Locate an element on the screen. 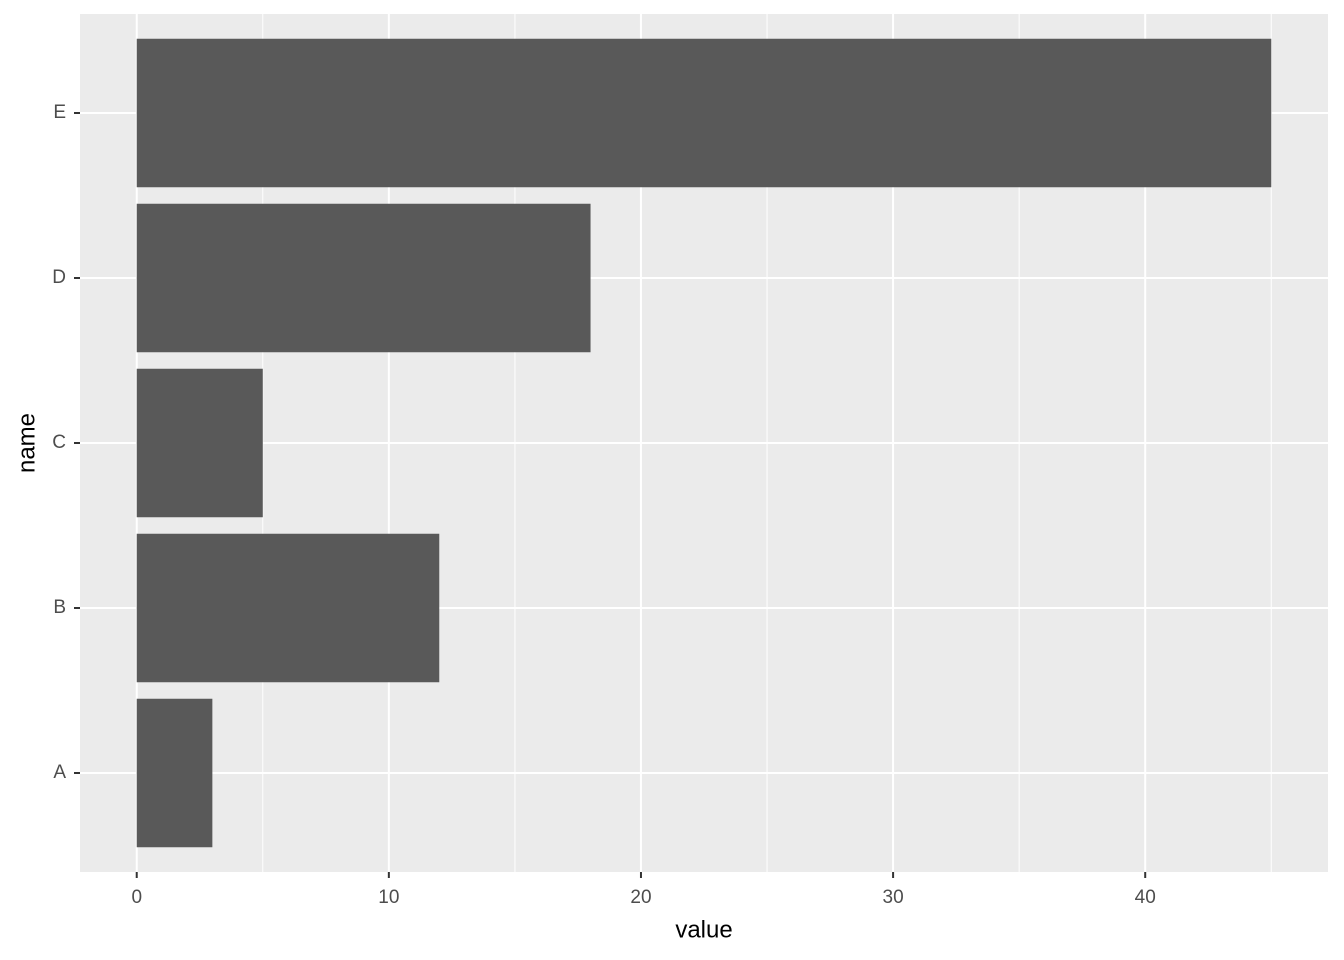  x-tick-label: 10 is located at coordinates (388, 897).